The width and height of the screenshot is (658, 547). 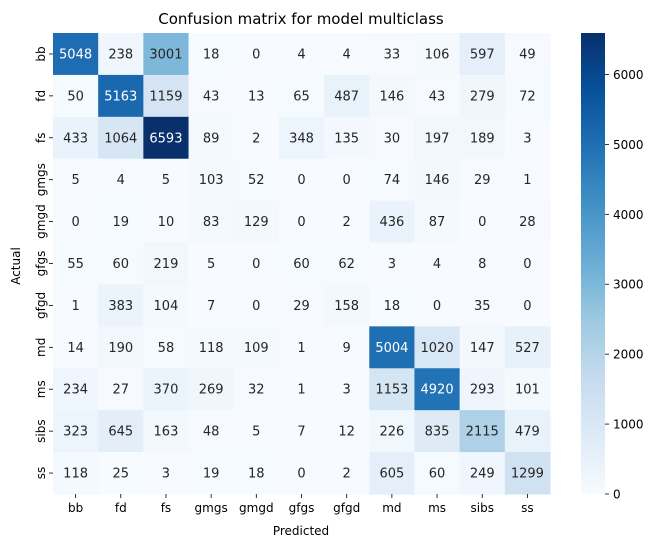 I want to click on heatmap-cell-sibs-fs, so click(x=166, y=431).